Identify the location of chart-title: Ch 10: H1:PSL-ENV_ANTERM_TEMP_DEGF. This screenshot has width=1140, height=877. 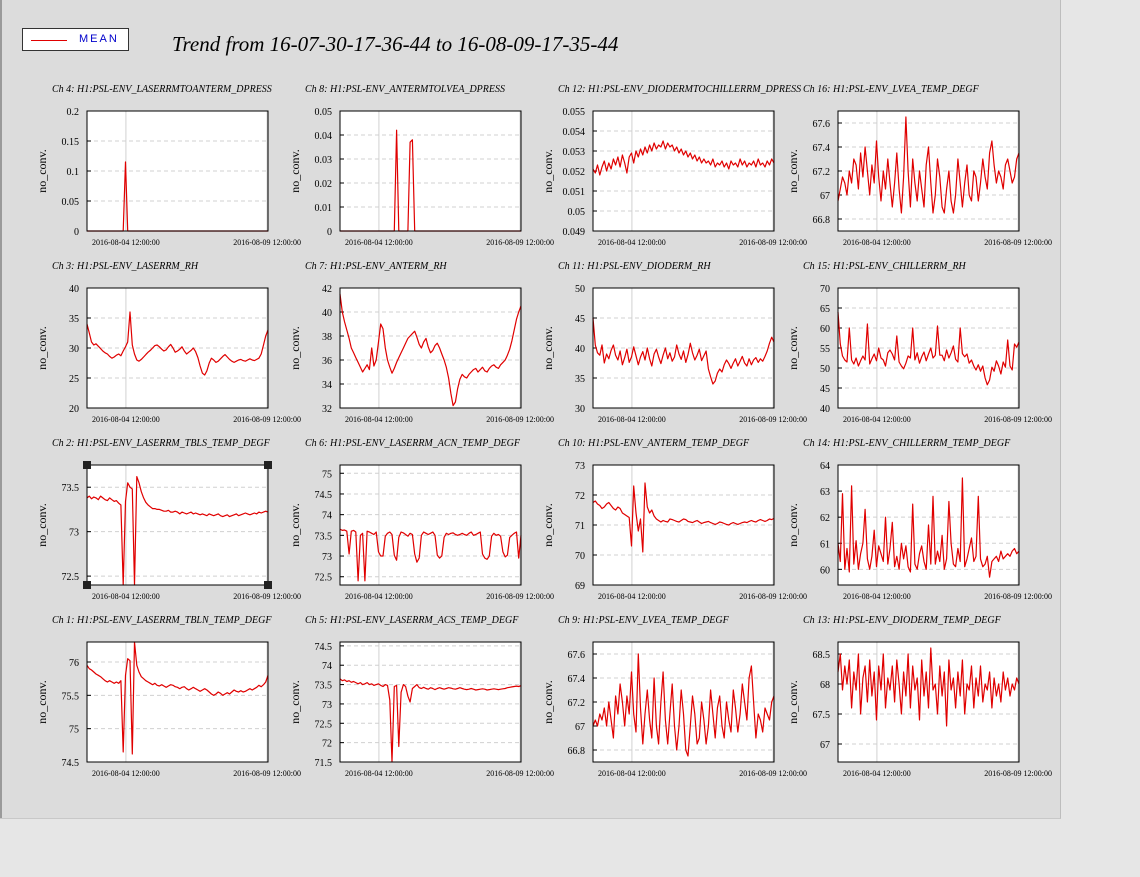
(654, 443).